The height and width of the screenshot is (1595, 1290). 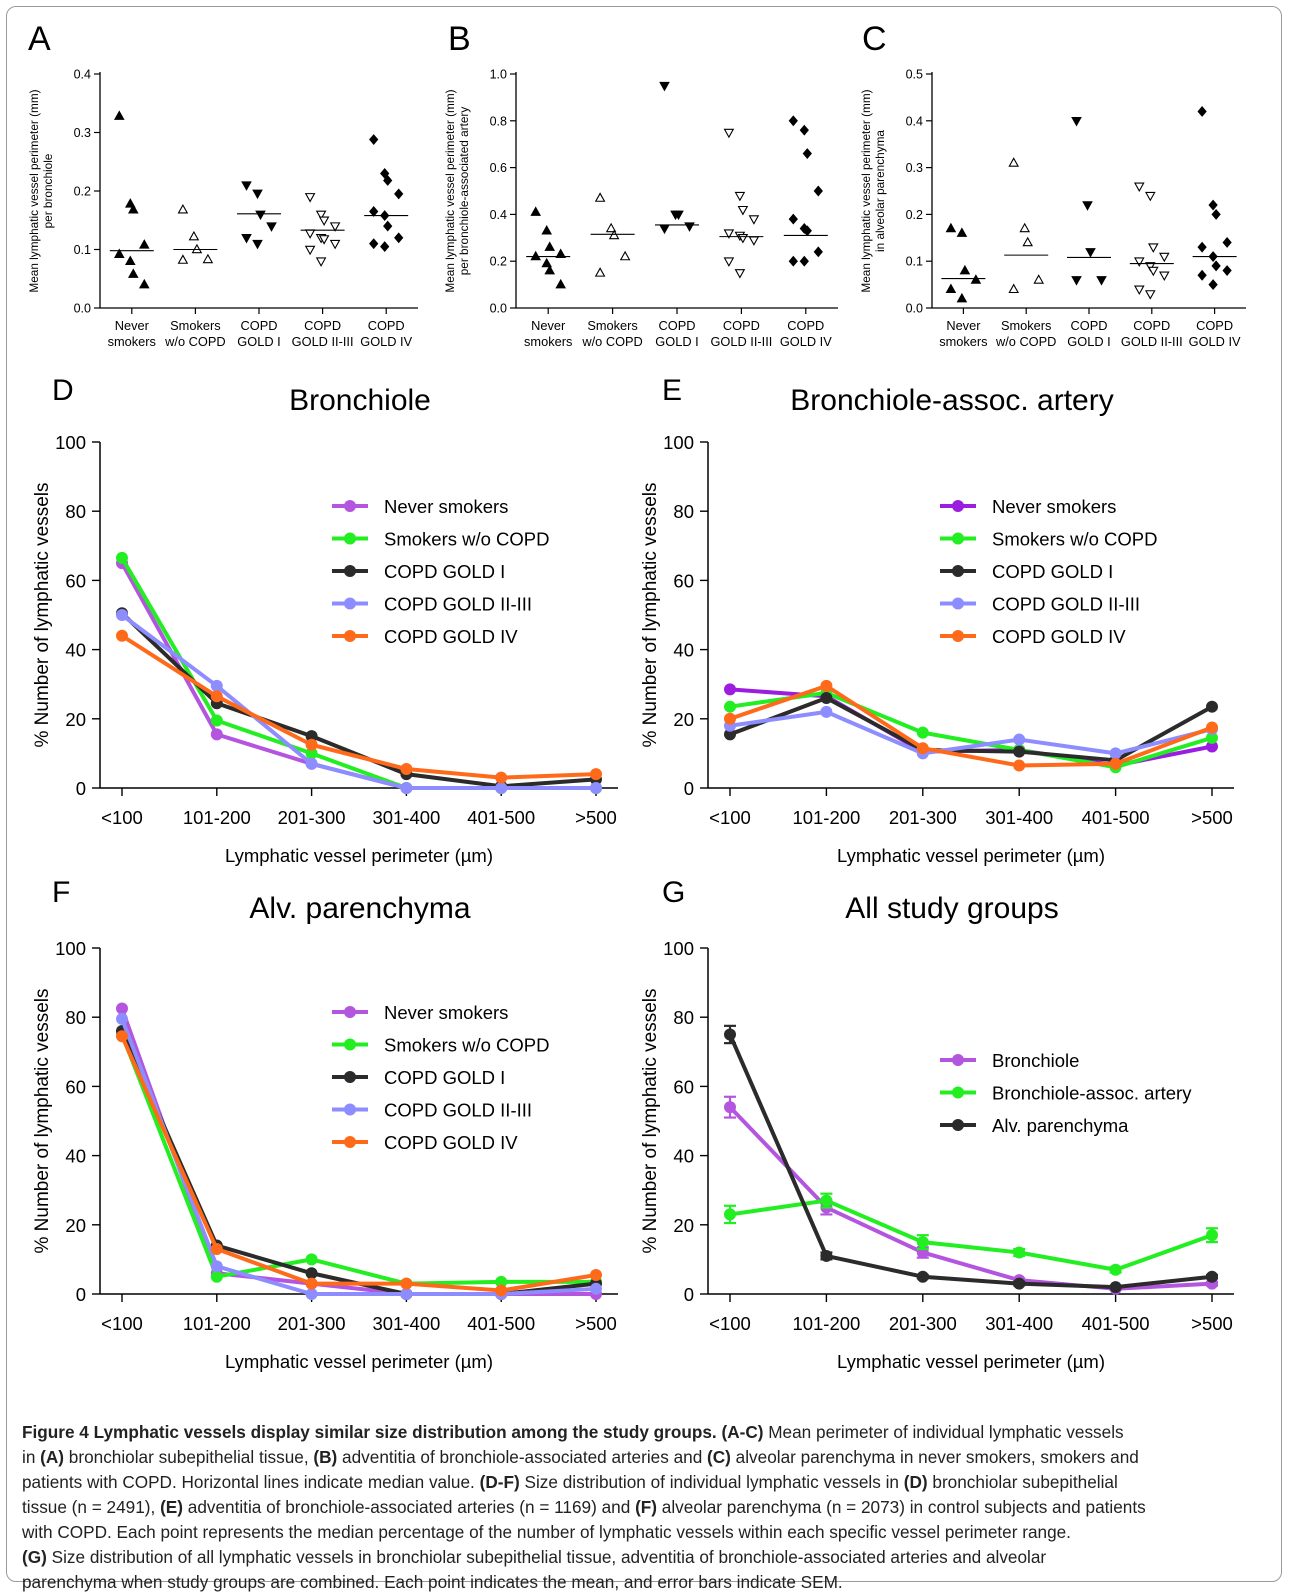 I want to click on x-tick-label: 401-500, so click(x=1116, y=1323).